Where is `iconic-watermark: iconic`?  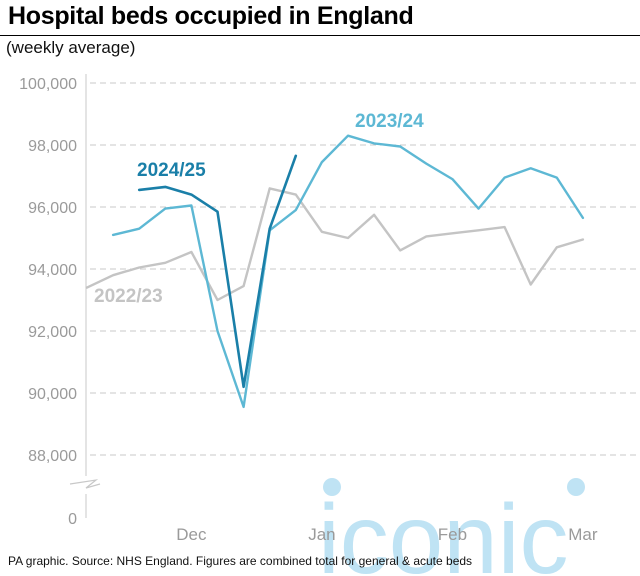
iconic-watermark: iconic is located at coordinates (451, 527).